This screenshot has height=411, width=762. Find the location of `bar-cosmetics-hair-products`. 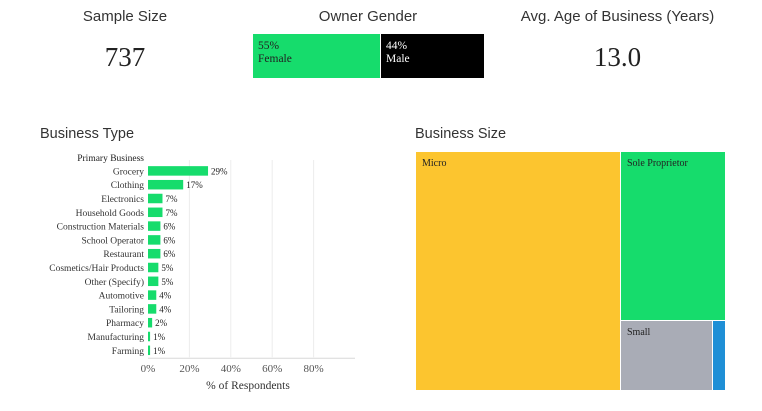

bar-cosmetics-hair-products is located at coordinates (153, 267).